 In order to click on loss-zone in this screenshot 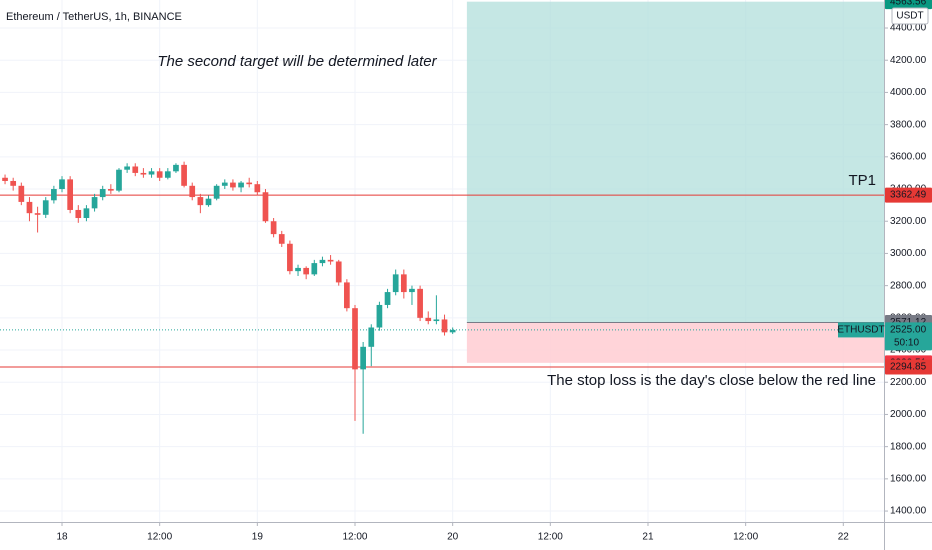, I will do `click(675, 342)`.